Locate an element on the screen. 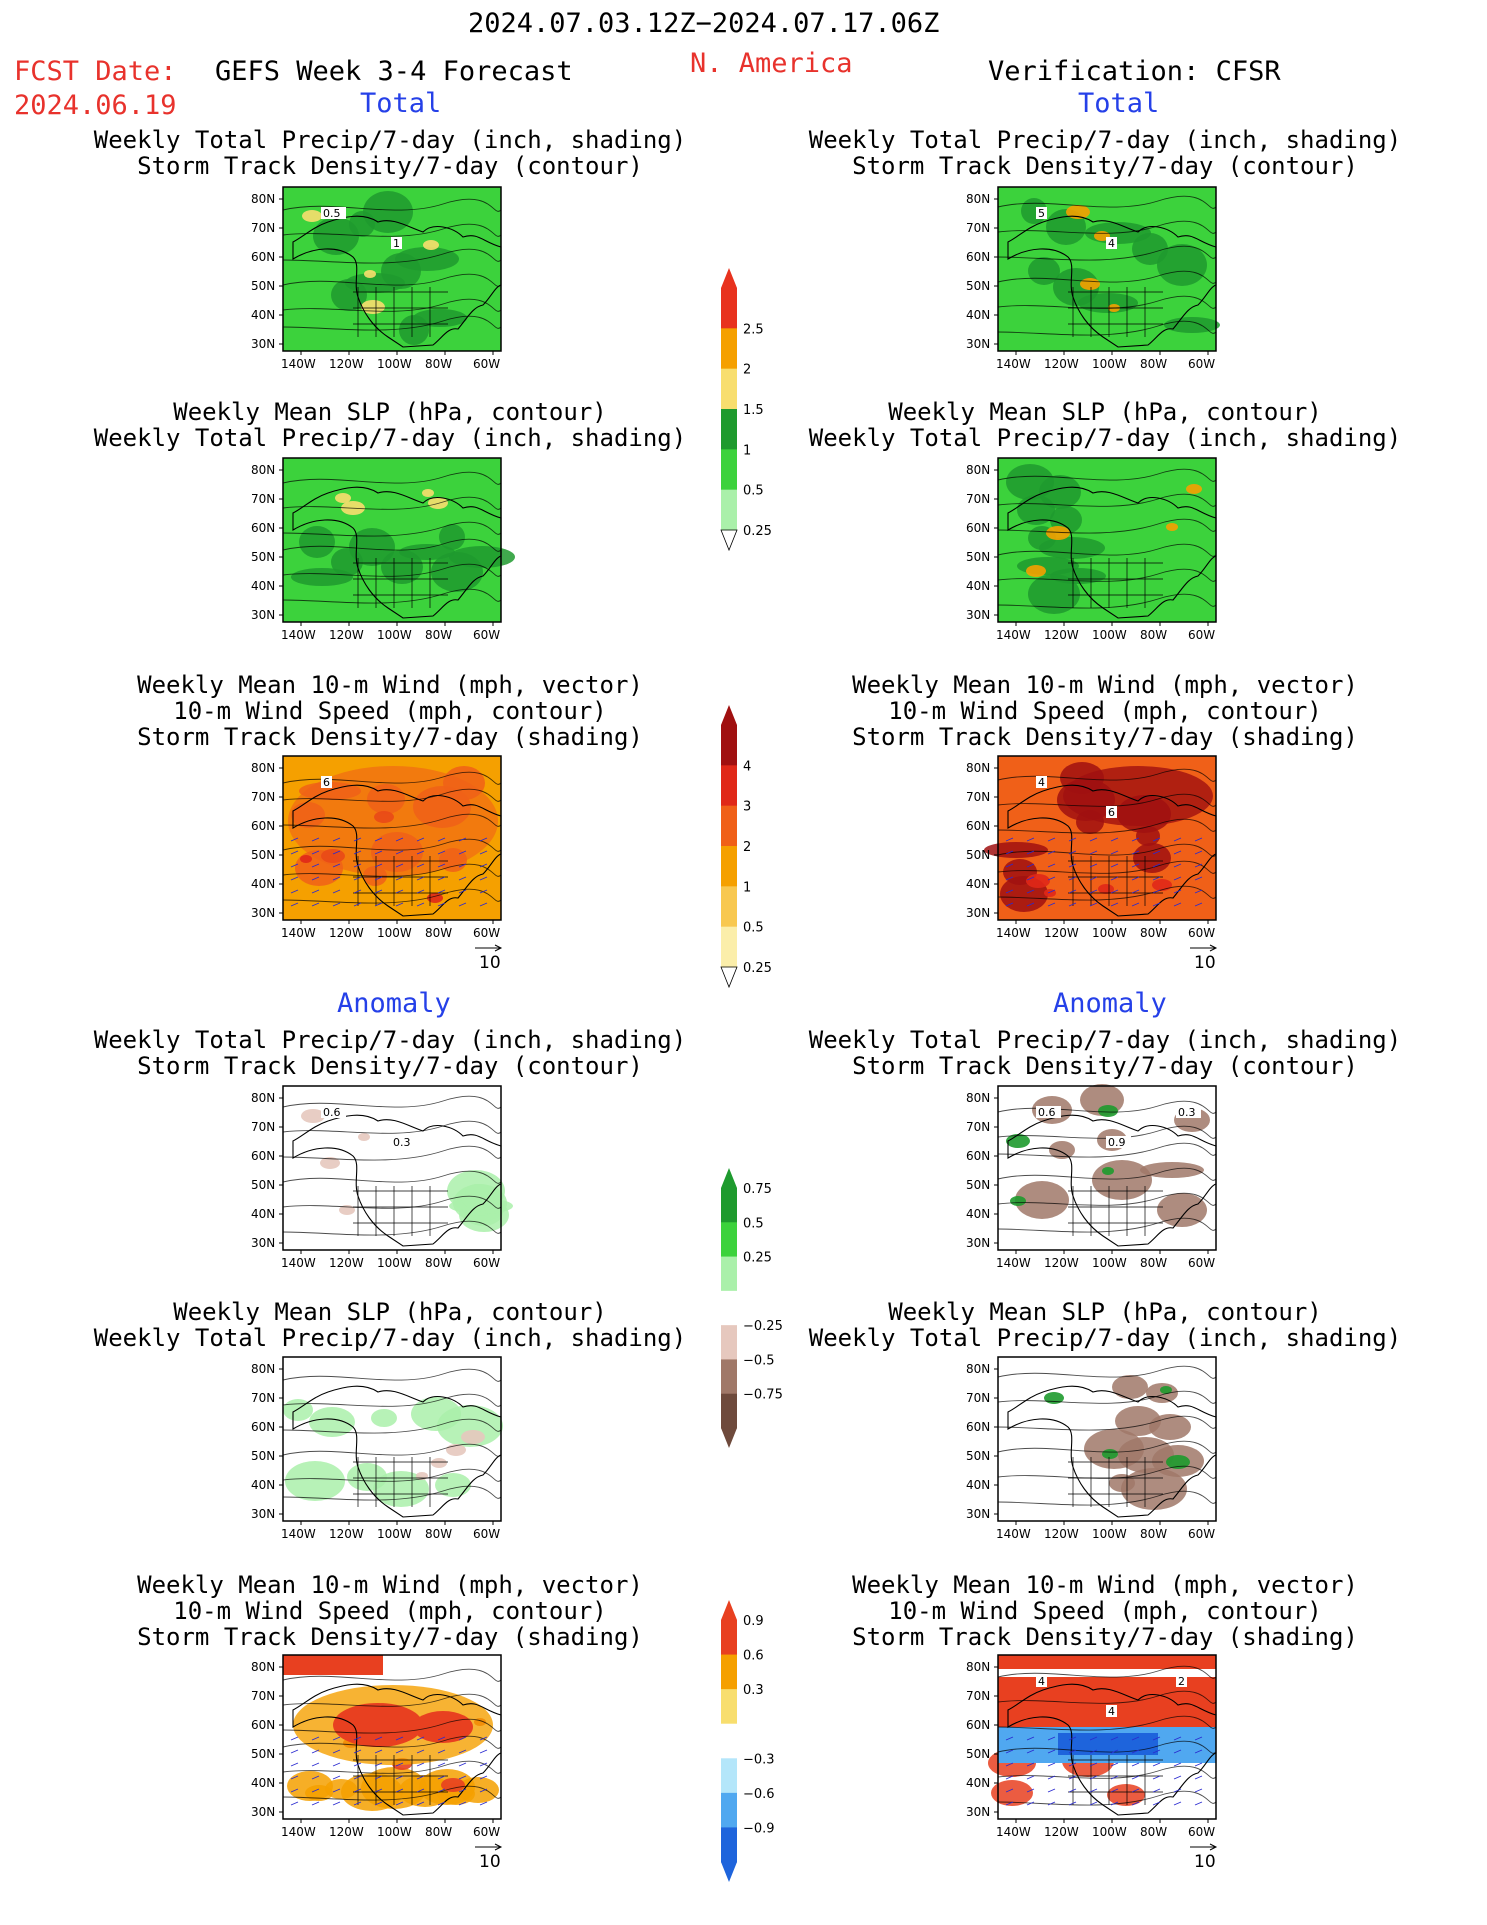  region-title: N. America is located at coordinates (771, 63).